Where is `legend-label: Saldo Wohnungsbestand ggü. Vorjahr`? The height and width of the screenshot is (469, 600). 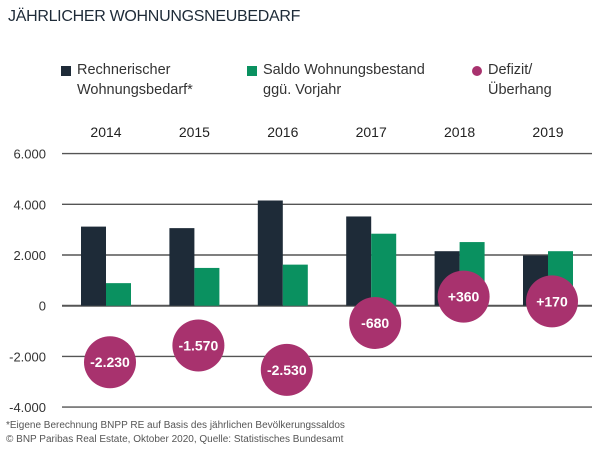 legend-label: Saldo Wohnungsbestand ggü. Vorjahr is located at coordinates (344, 80).